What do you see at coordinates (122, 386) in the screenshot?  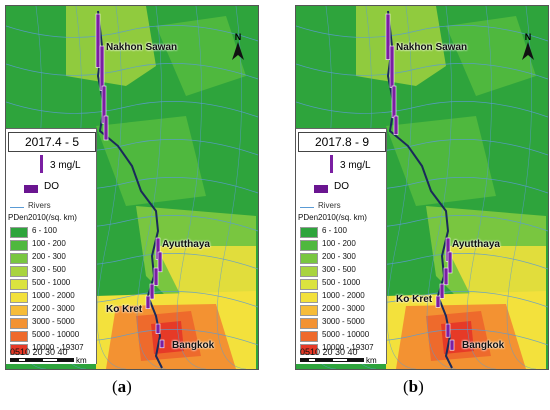 I see `caption-a: (a)` at bounding box center [122, 386].